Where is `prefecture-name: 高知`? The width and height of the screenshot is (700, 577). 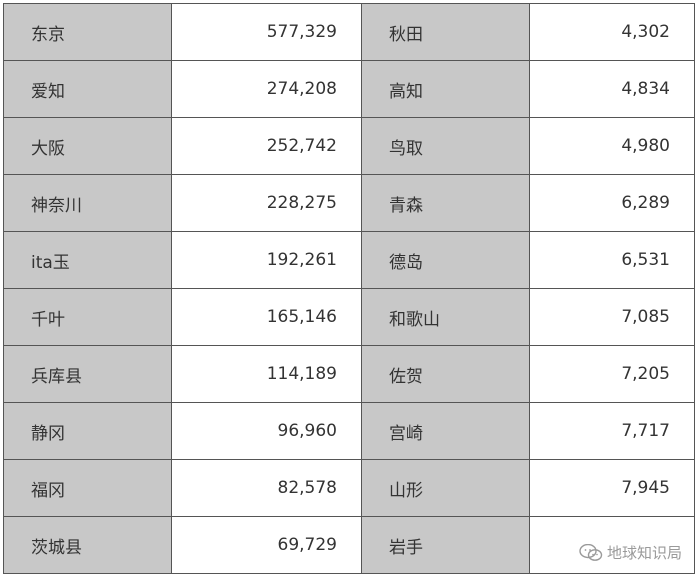 prefecture-name: 高知 is located at coordinates (445, 89).